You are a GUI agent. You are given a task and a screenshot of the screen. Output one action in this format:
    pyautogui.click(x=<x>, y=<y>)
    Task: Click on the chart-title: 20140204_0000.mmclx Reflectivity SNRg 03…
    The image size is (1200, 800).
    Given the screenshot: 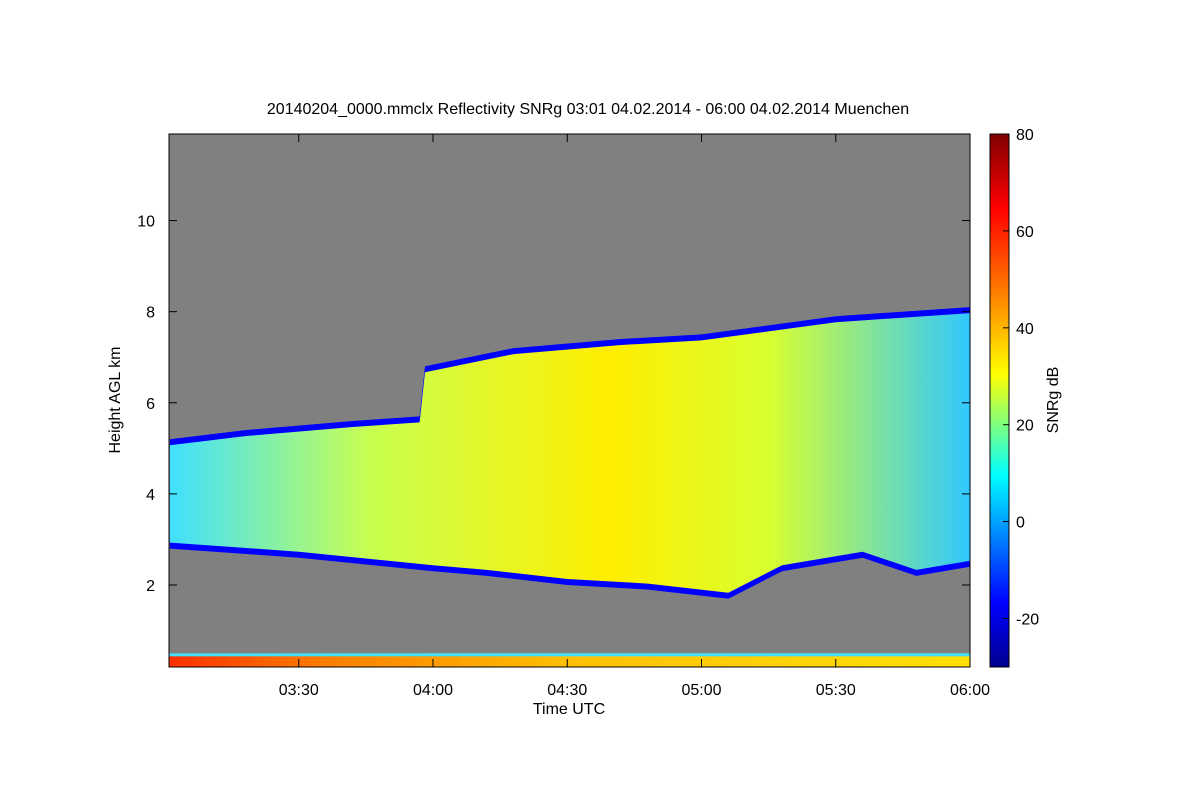 What is the action you would take?
    pyautogui.click(x=588, y=109)
    